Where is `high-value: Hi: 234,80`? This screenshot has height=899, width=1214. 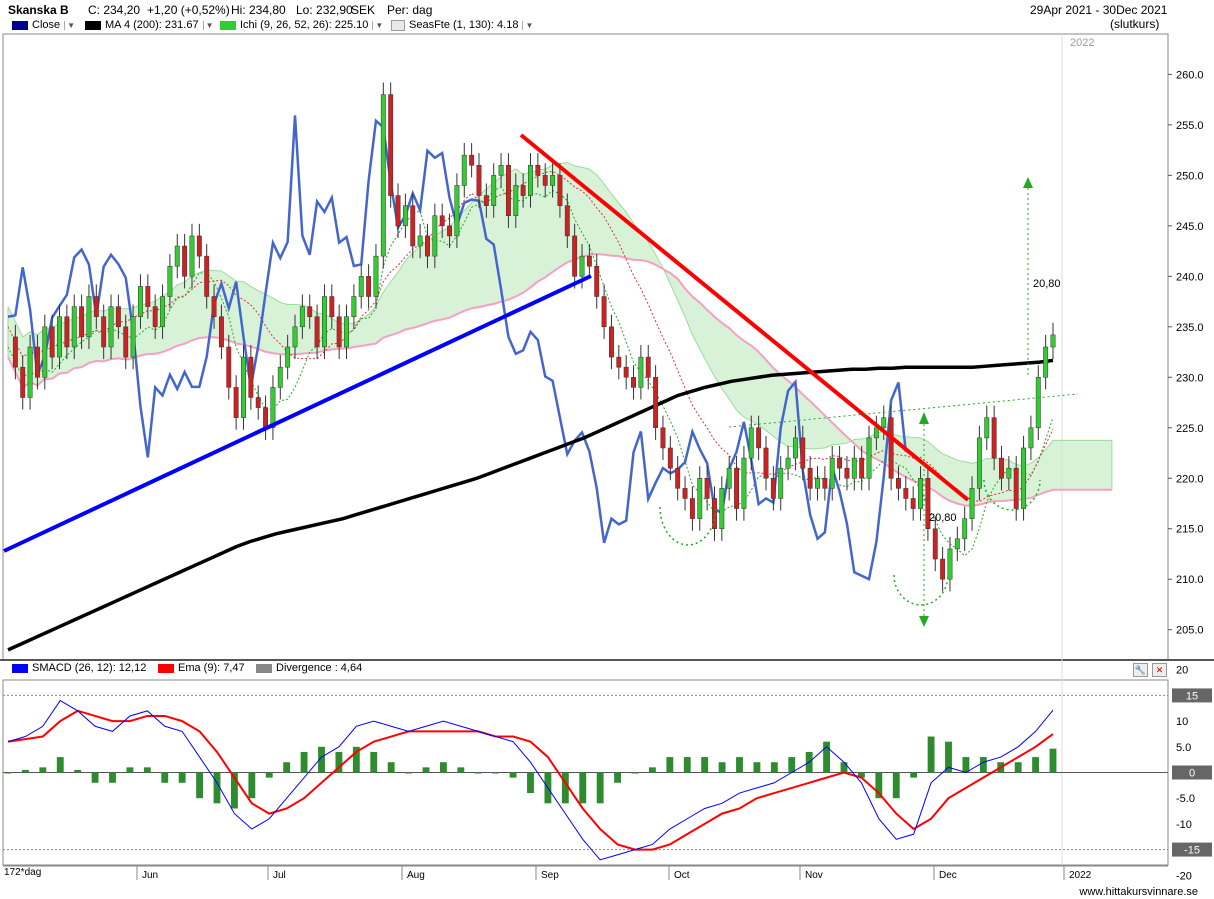 high-value: Hi: 234,80 is located at coordinates (258, 10).